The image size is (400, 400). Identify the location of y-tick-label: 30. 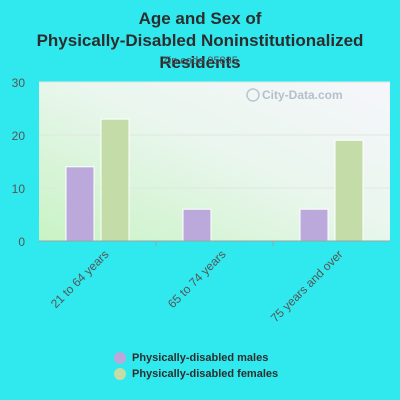
(19, 83).